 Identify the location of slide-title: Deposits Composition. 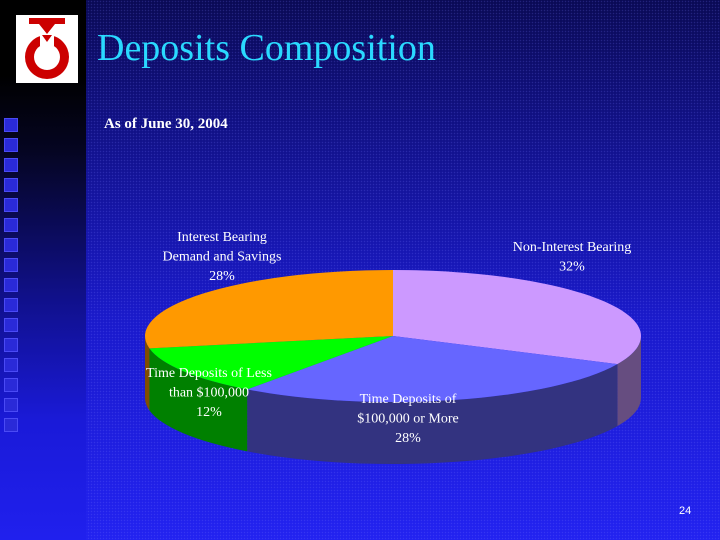
(266, 48).